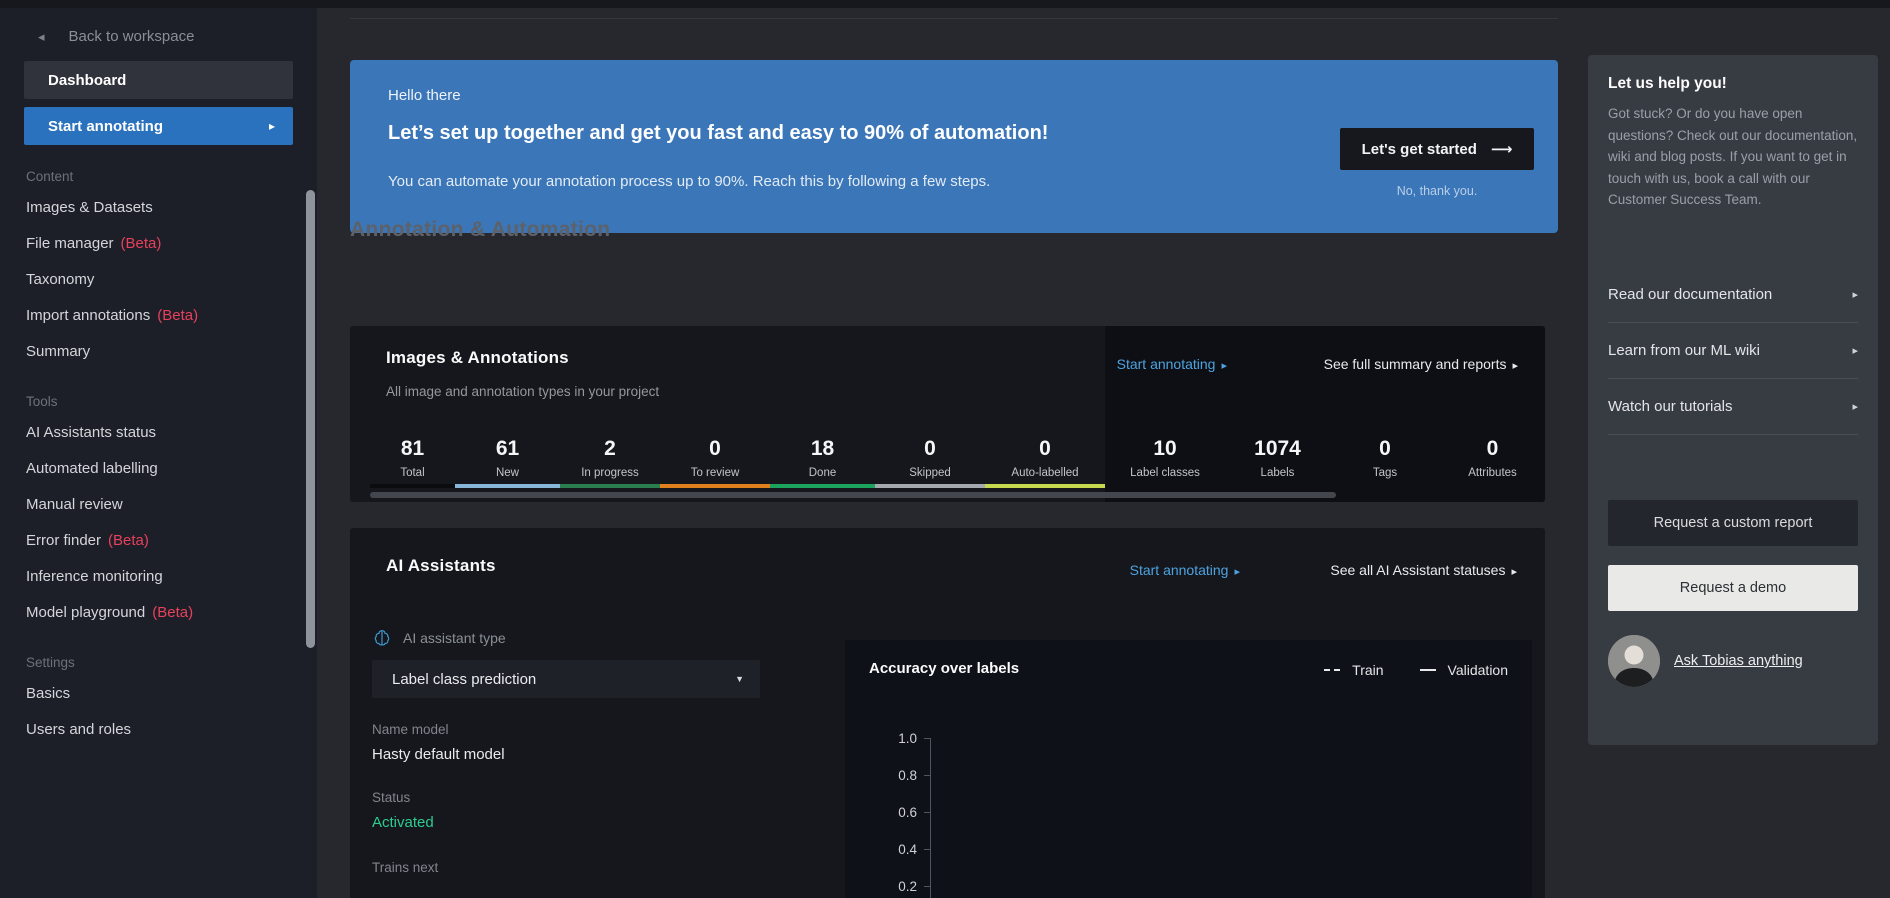 The height and width of the screenshot is (898, 1890). Describe the element at coordinates (1670, 406) in the screenshot. I see `link-label: Watch our tutorials` at that location.